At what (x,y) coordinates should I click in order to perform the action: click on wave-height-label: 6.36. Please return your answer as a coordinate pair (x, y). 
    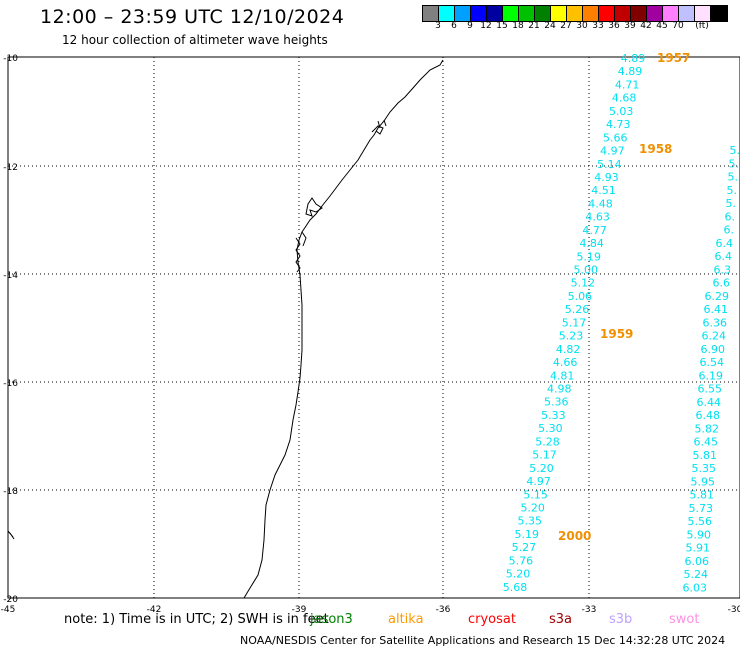
    Looking at the image, I should click on (715, 322).